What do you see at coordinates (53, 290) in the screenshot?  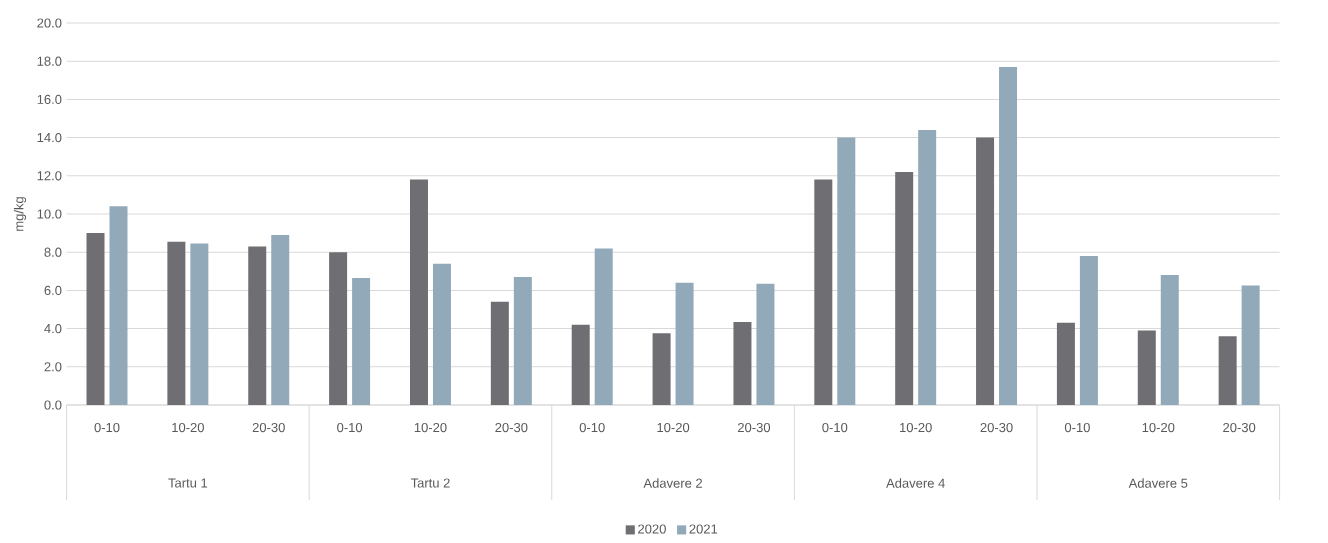 I see `y-tick-label: 6.0` at bounding box center [53, 290].